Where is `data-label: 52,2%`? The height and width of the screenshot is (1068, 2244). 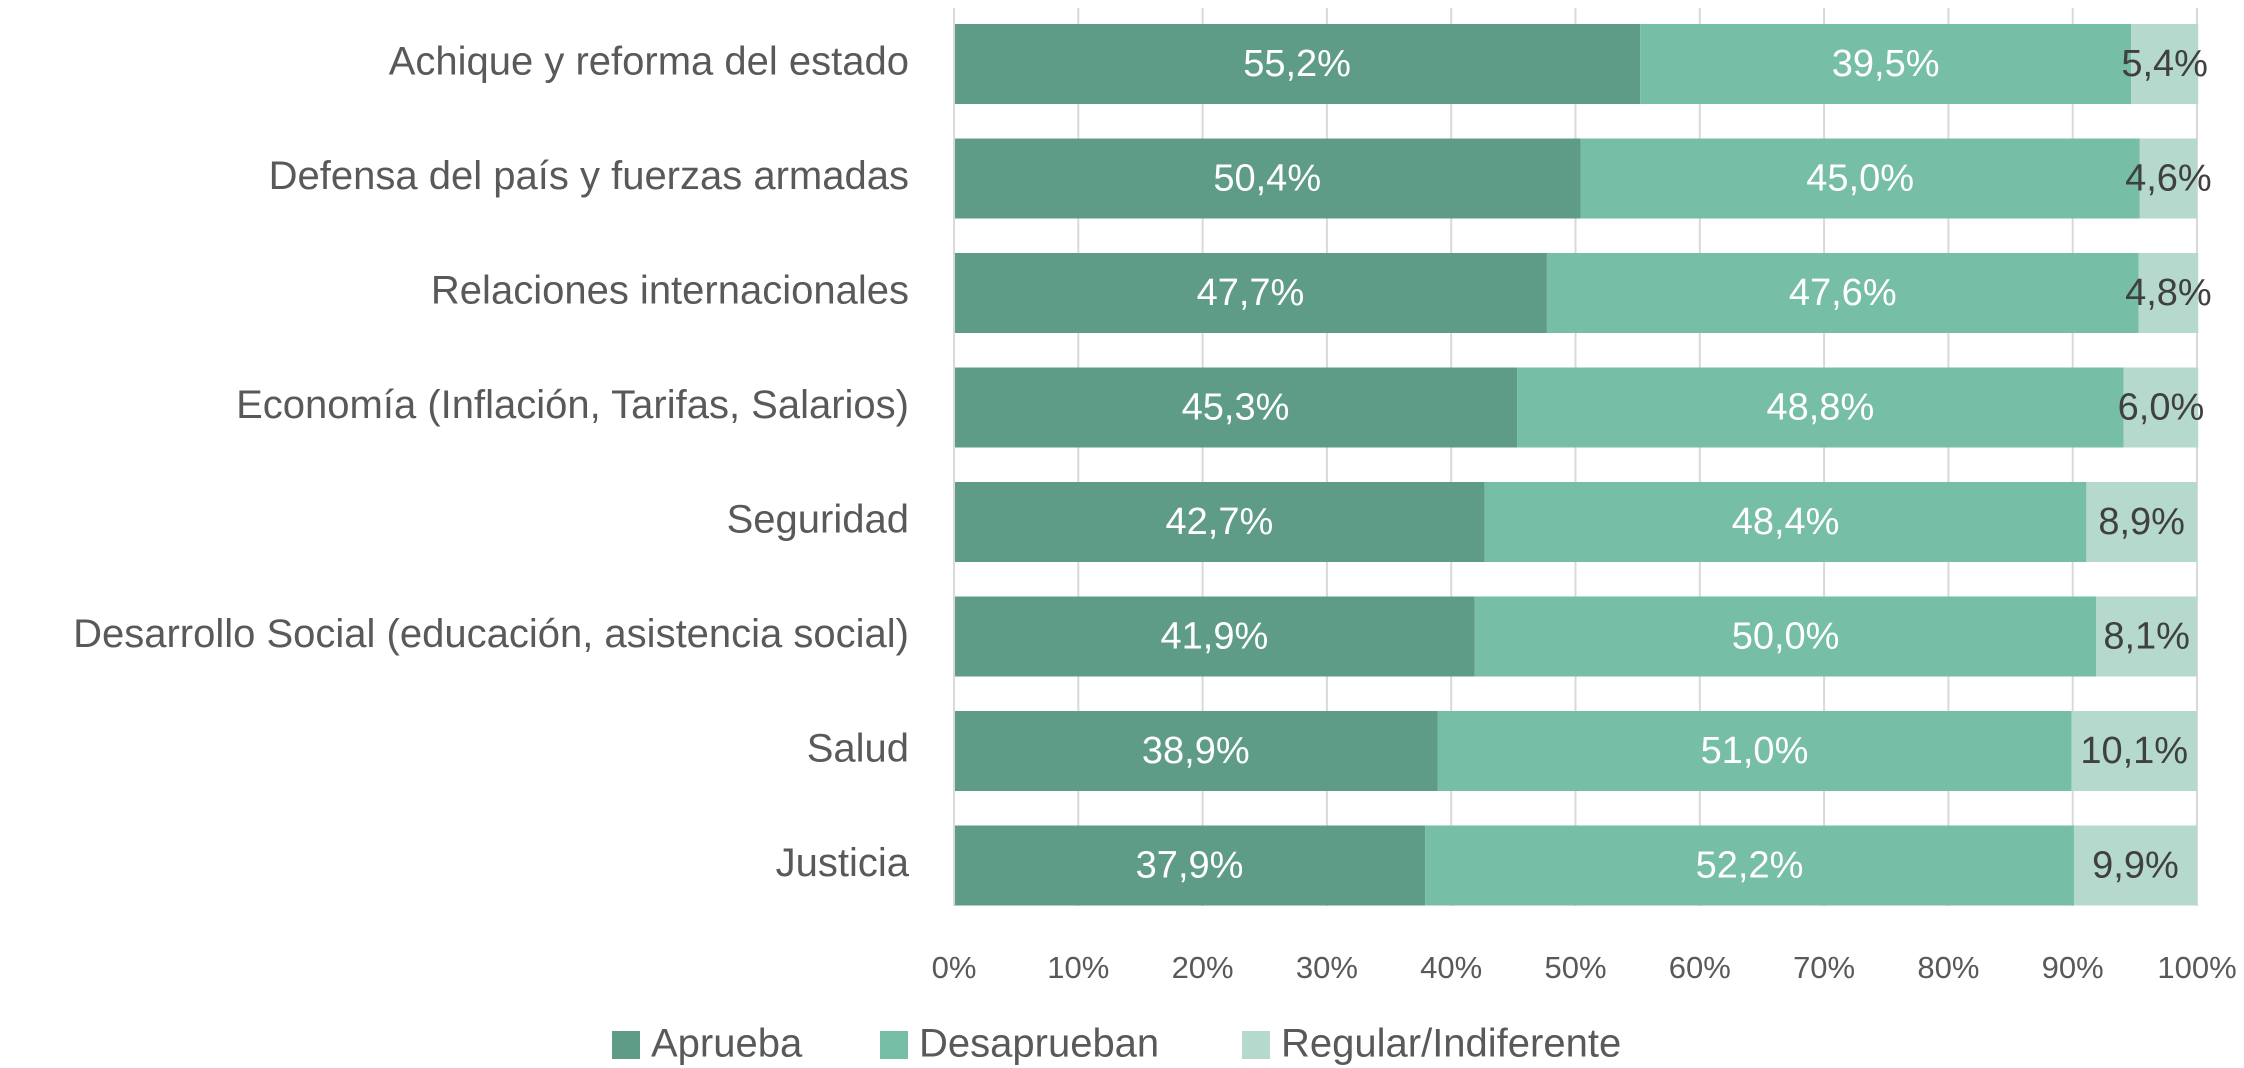 data-label: 52,2% is located at coordinates (1750, 866).